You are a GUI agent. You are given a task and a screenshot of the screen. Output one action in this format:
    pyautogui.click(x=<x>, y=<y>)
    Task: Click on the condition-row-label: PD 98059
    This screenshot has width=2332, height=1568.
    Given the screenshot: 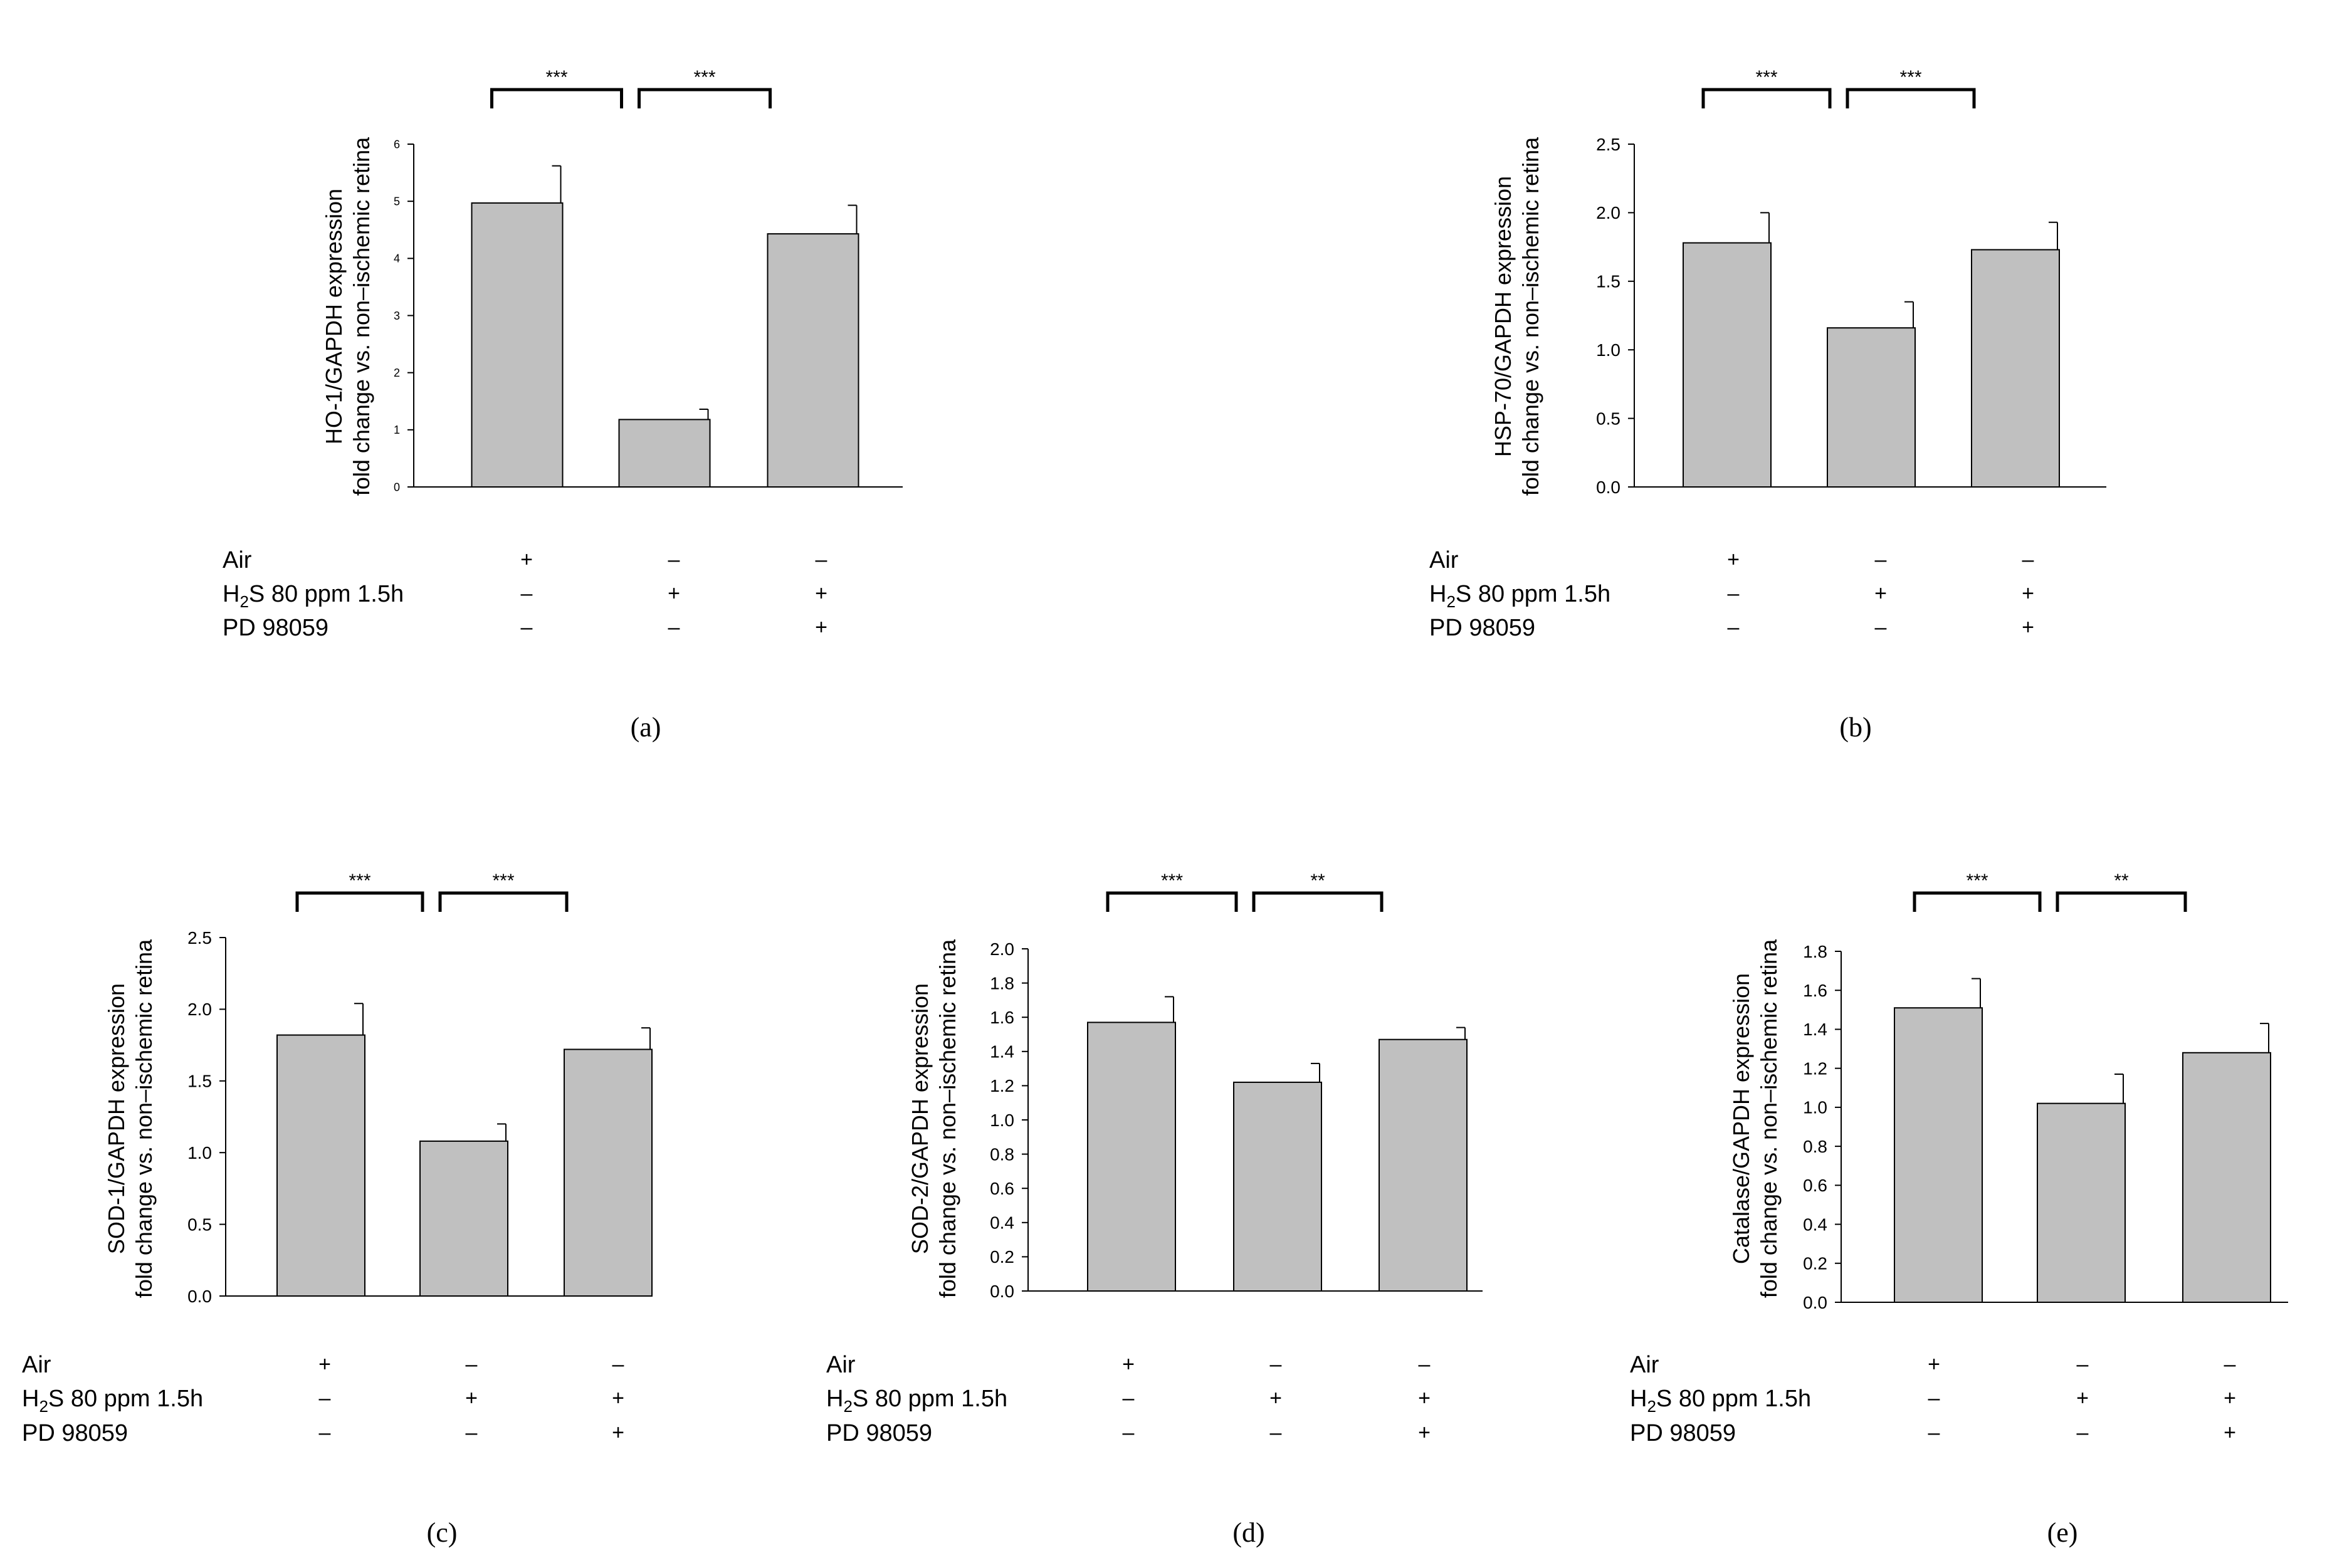 What is the action you would take?
    pyautogui.click(x=1683, y=1433)
    